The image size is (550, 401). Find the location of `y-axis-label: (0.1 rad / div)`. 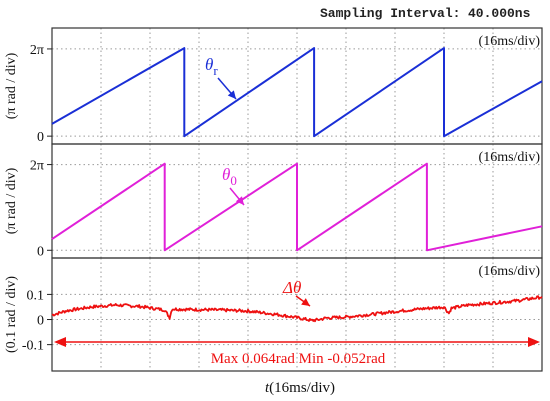

y-axis-label: (0.1 rad / div) is located at coordinates (11, 314).